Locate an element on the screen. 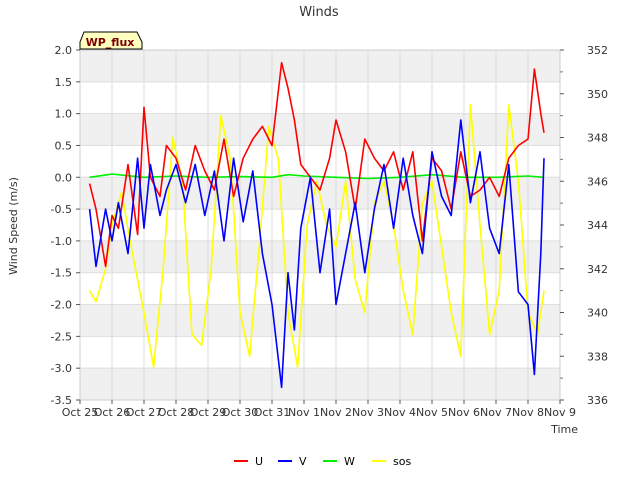  x-tick-label: Oct 25 is located at coordinates (80, 412).